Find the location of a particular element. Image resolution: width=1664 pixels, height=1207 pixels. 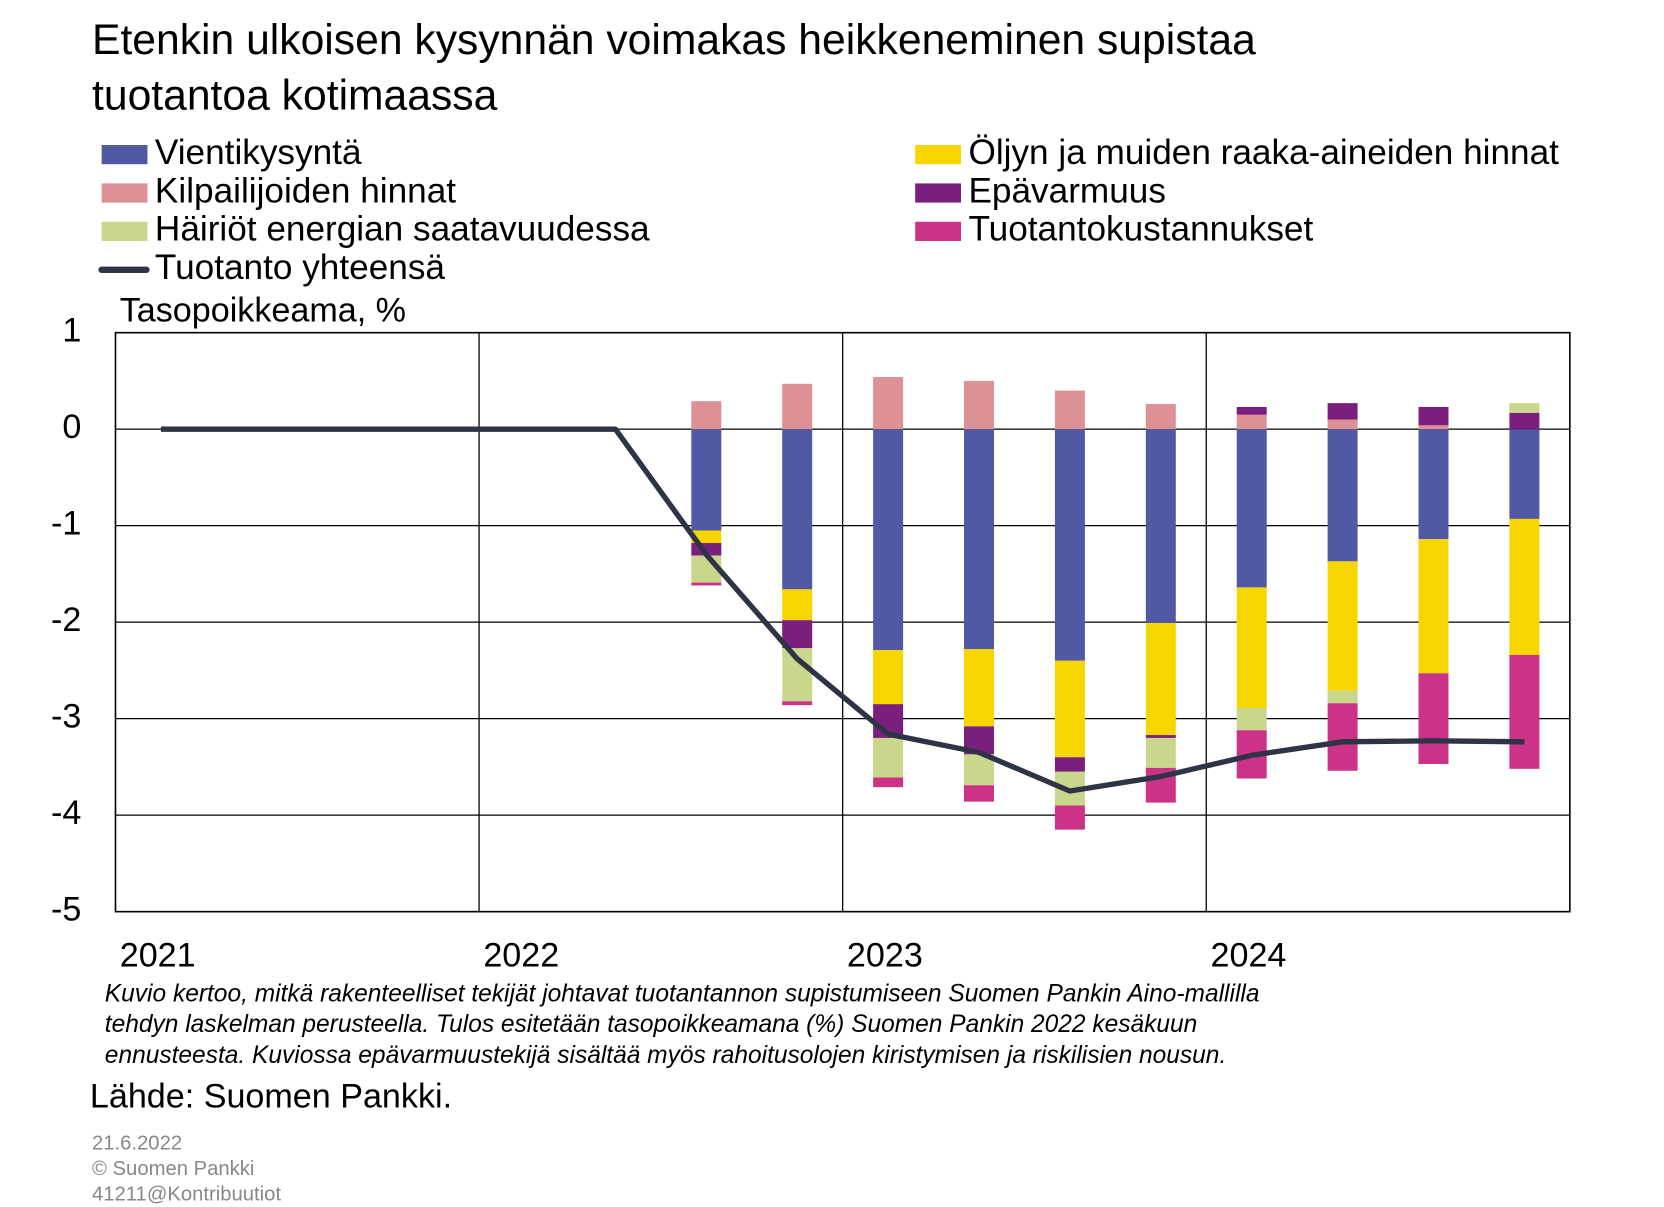

y-tick-label: -3 is located at coordinates (66, 717).